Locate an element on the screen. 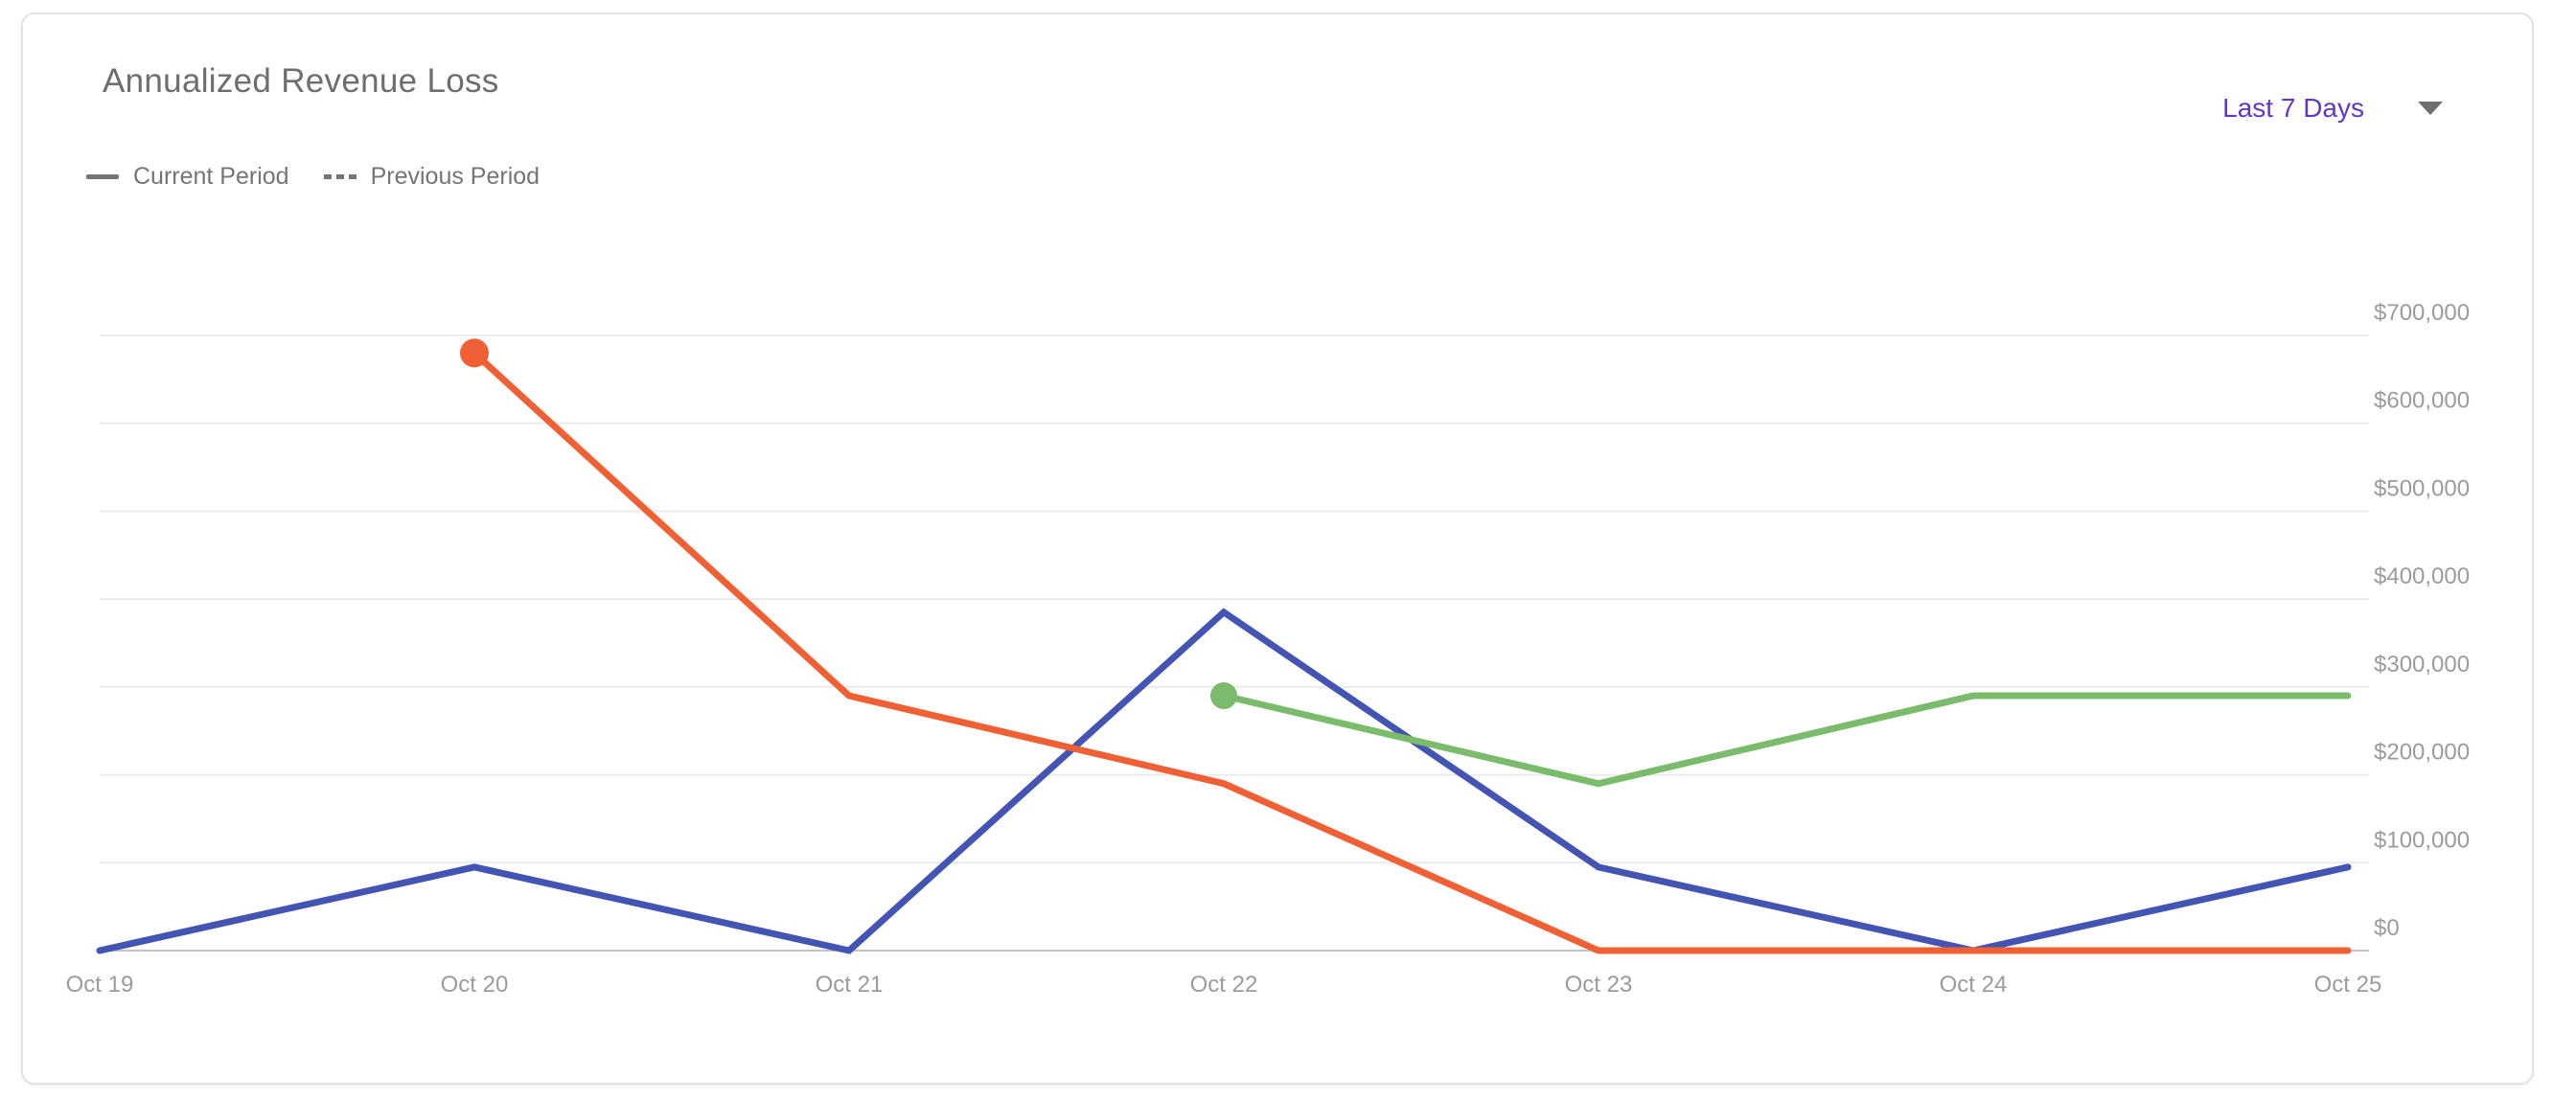 The height and width of the screenshot is (1102, 2576). chevron-down-icon is located at coordinates (2430, 108).